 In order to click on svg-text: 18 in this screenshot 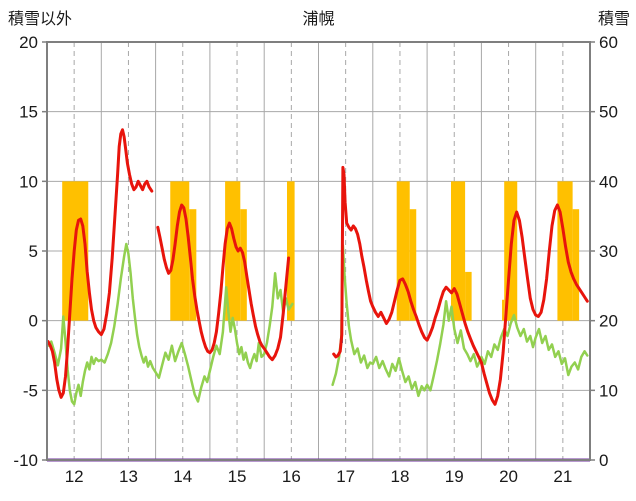, I will do `click(399, 476)`.